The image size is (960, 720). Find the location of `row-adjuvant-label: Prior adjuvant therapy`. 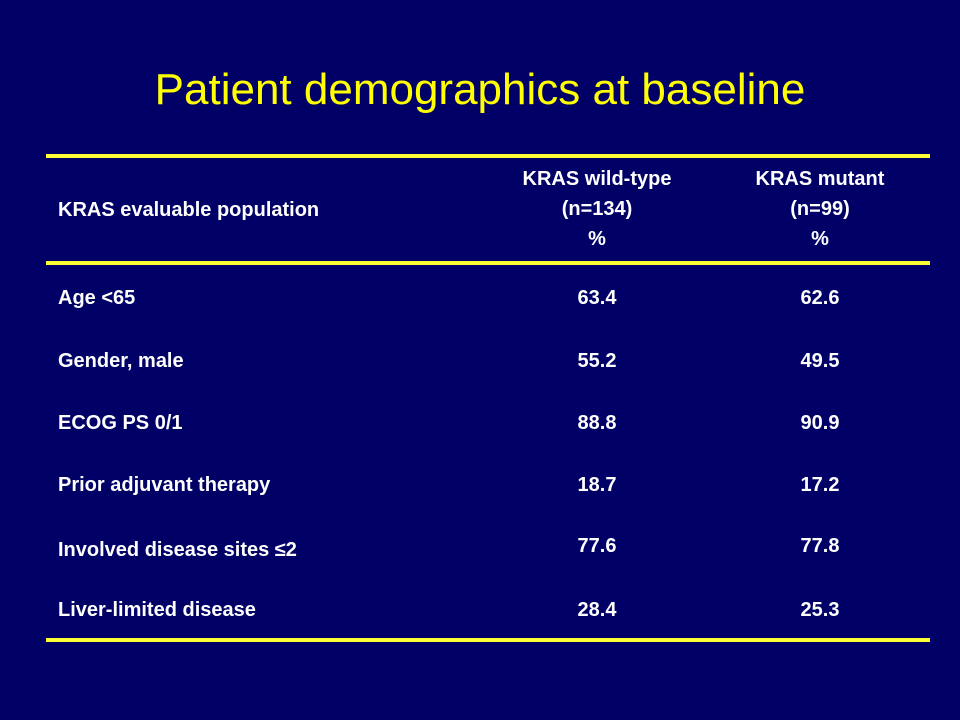

row-adjuvant-label: Prior adjuvant therapy is located at coordinates (164, 485).